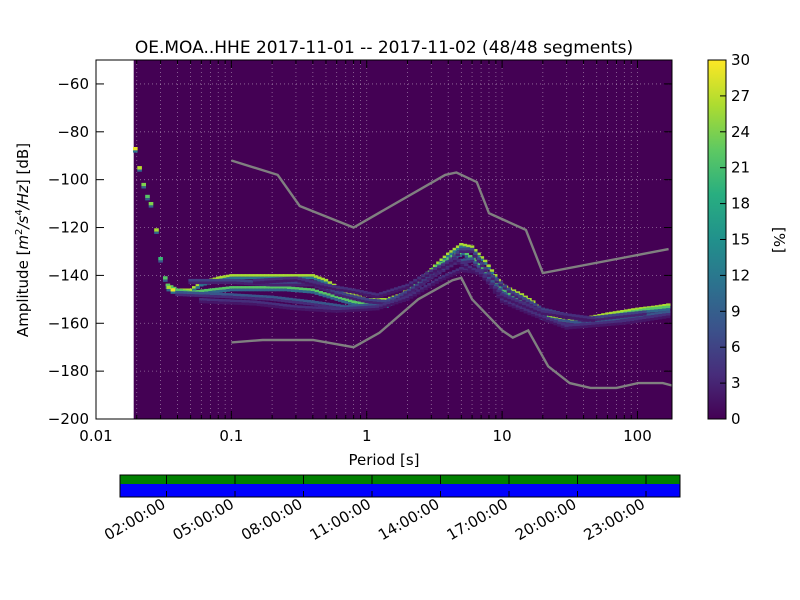 The height and width of the screenshot is (600, 800). I want to click on histogram-cell-low-period, so click(139, 168).